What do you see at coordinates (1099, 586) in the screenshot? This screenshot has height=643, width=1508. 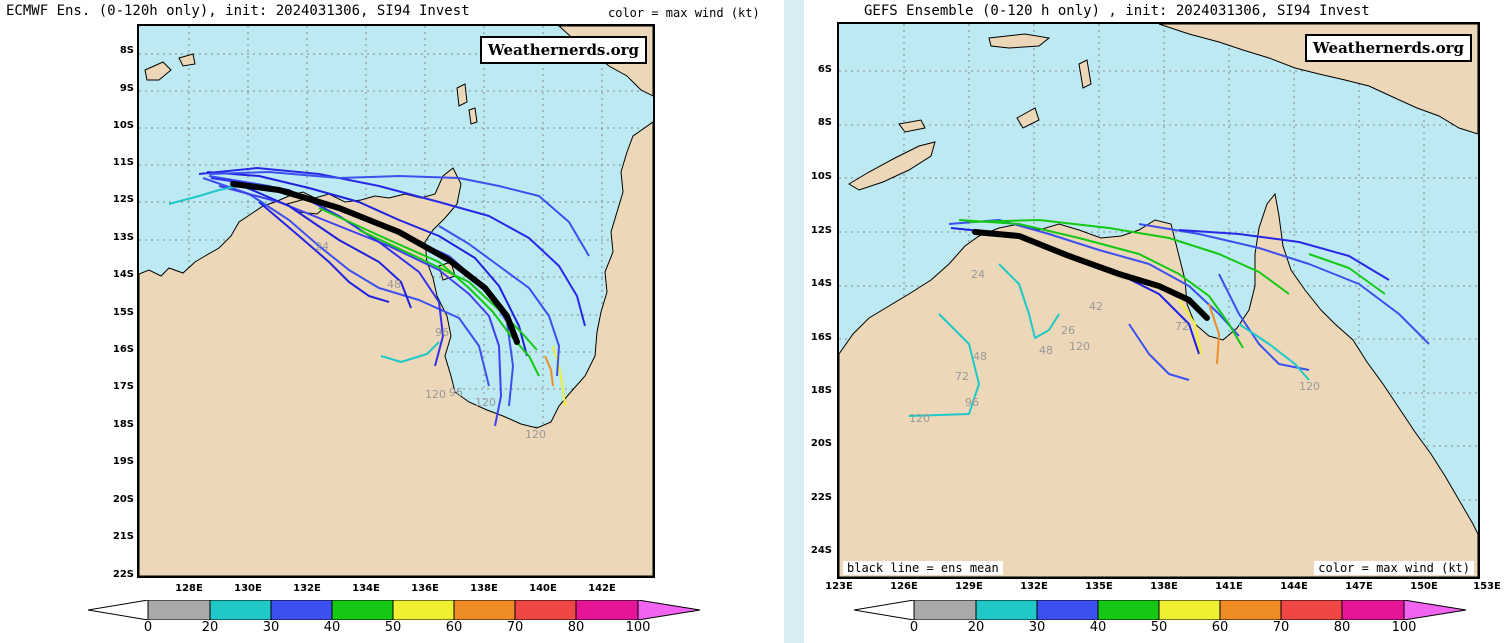 I see `lon-label: 135E` at bounding box center [1099, 586].